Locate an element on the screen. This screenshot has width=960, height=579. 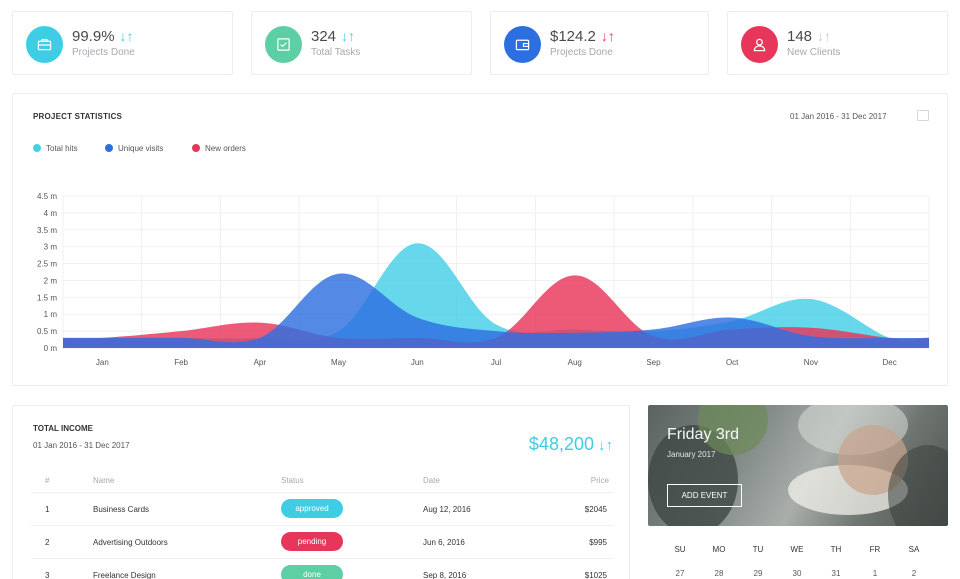
income-total: $48,200 ↓↑ is located at coordinates (570, 444).